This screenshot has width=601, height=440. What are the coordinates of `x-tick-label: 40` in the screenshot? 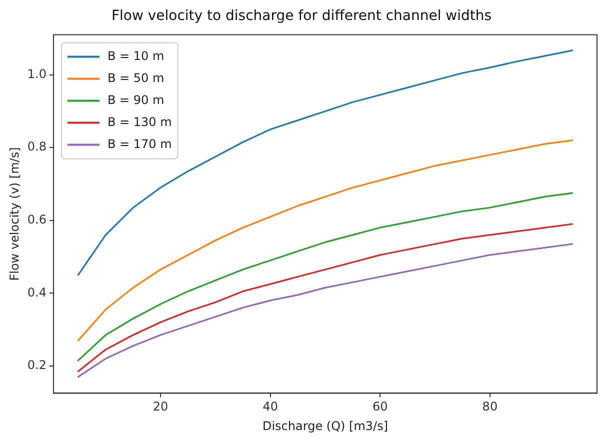 It's located at (270, 407).